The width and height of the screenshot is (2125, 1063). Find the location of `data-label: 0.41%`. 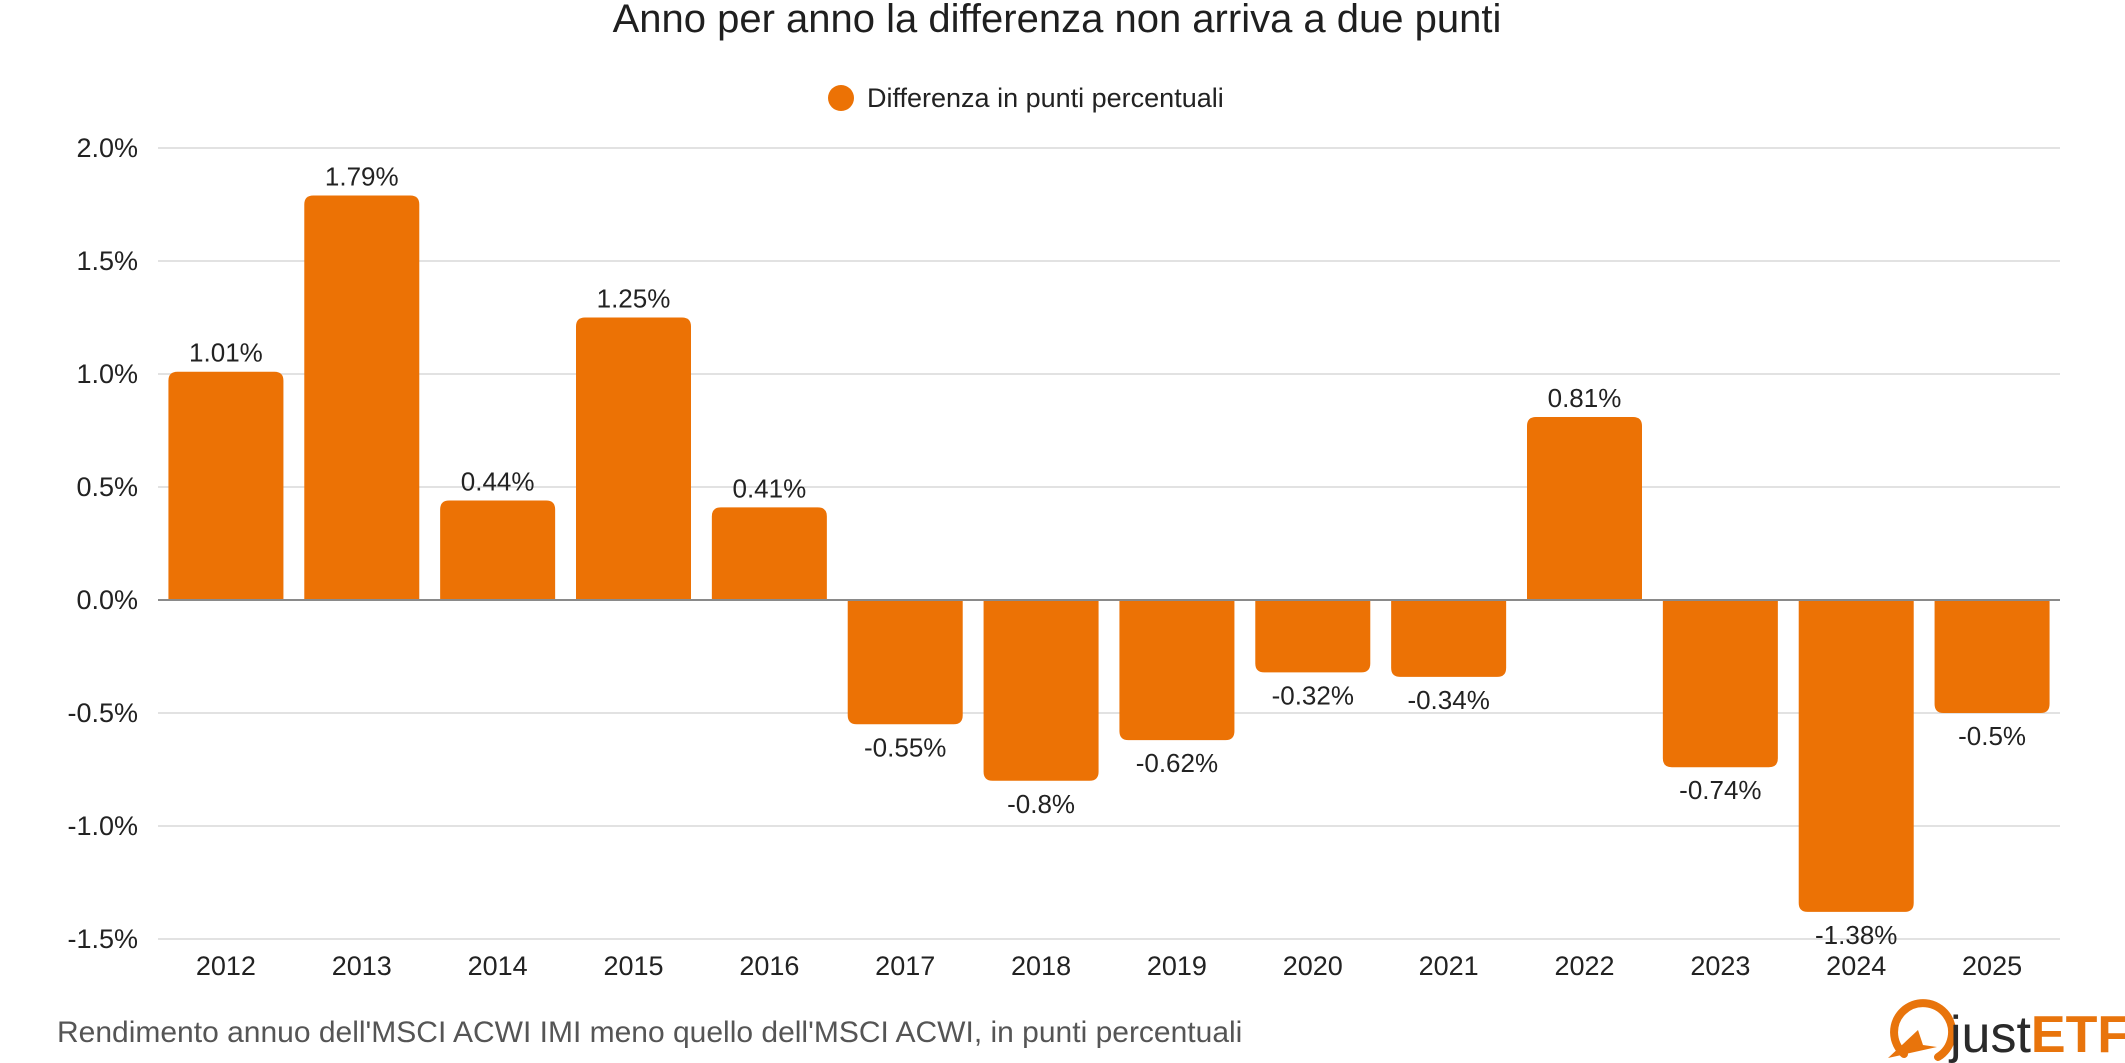

data-label: 0.41% is located at coordinates (769, 488).